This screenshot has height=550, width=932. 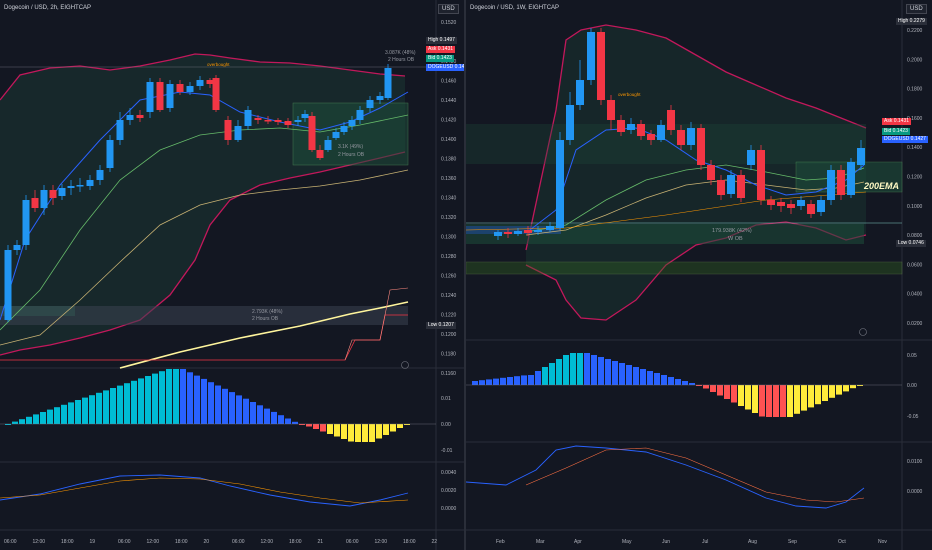 I want to click on price-tick-label: 0.1800, so click(x=915, y=90).